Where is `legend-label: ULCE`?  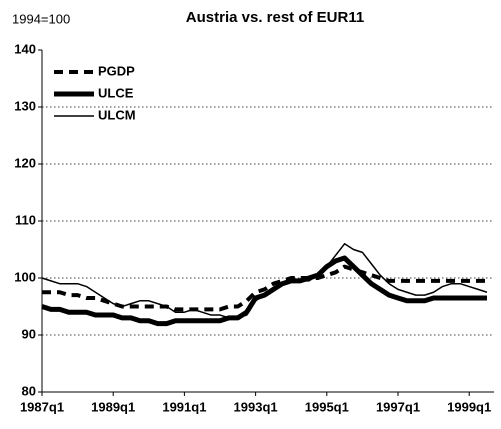
legend-label: ULCE is located at coordinates (116, 92).